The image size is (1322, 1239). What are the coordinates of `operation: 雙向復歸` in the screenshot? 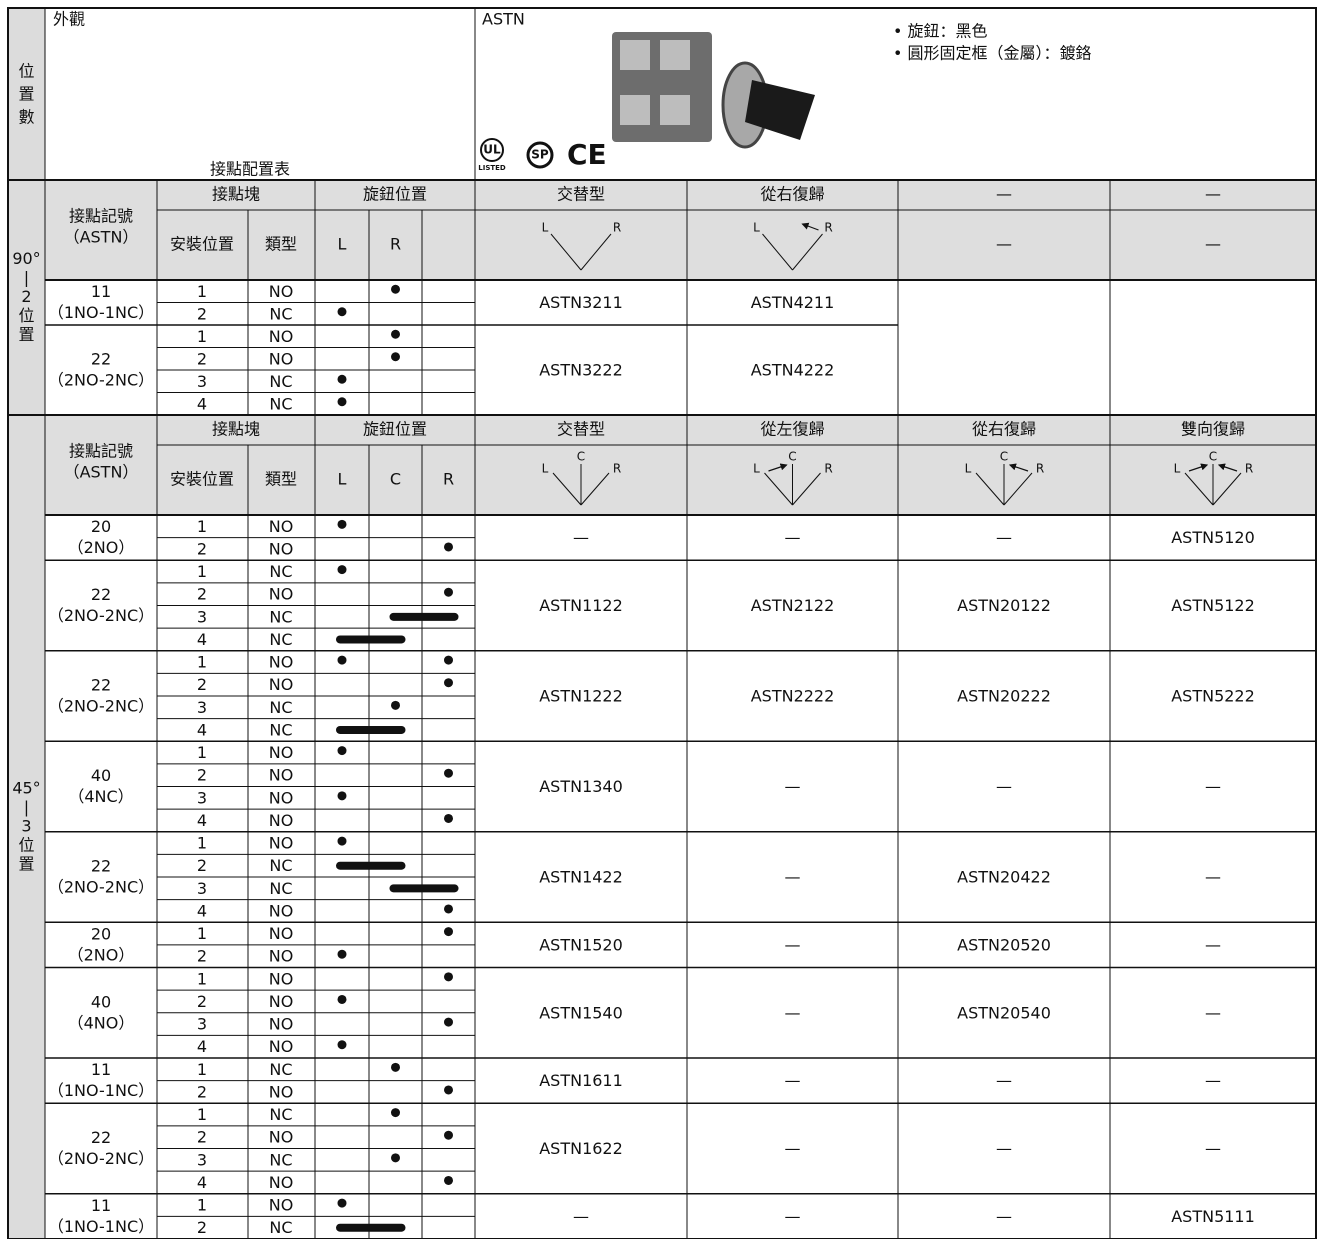 It's located at (1213, 429).